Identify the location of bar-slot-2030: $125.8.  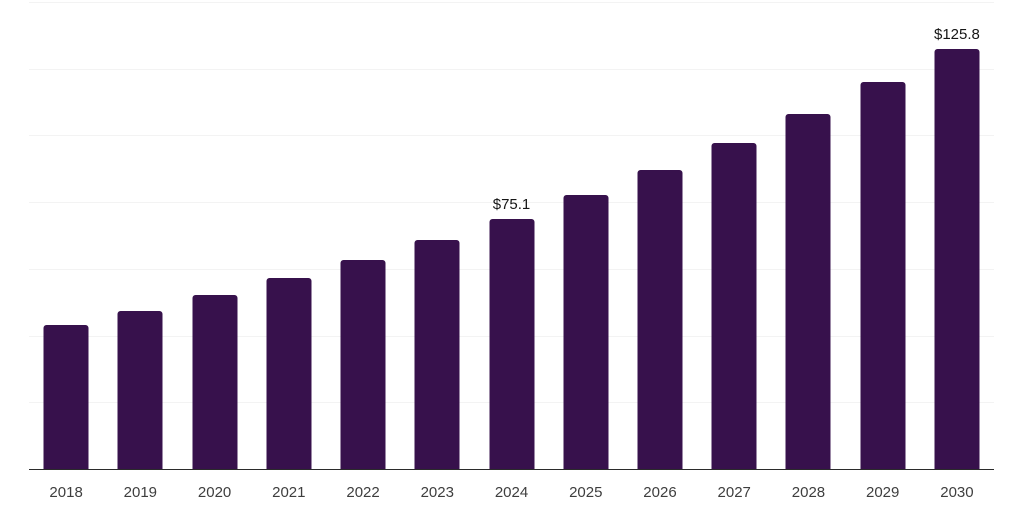
(957, 235).